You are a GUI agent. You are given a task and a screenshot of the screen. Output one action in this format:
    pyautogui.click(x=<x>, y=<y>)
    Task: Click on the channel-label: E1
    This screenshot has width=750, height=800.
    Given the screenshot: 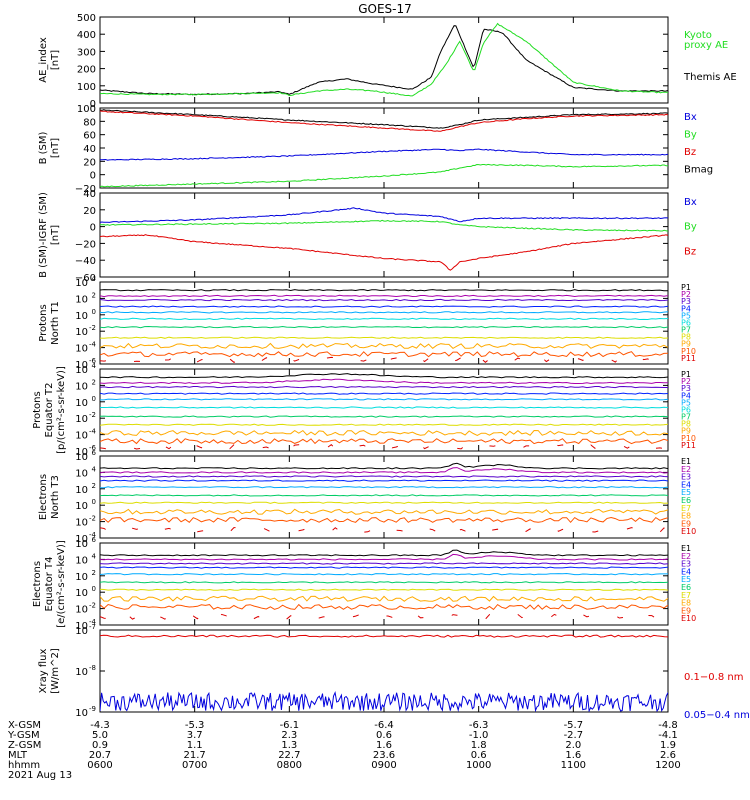 What is the action you would take?
    pyautogui.click(x=686, y=548)
    